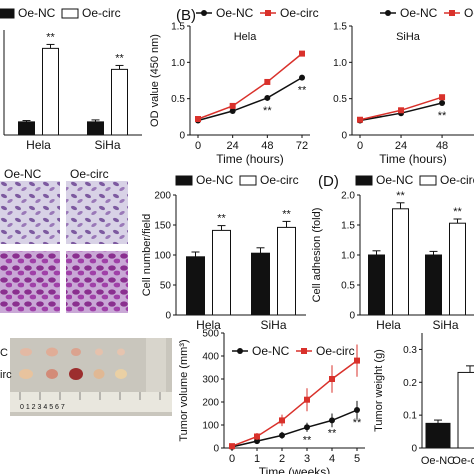 The height and width of the screenshot is (474, 474). Describe the element at coordinates (38, 145) in the screenshot. I see `x-tick-label: Hela` at that location.